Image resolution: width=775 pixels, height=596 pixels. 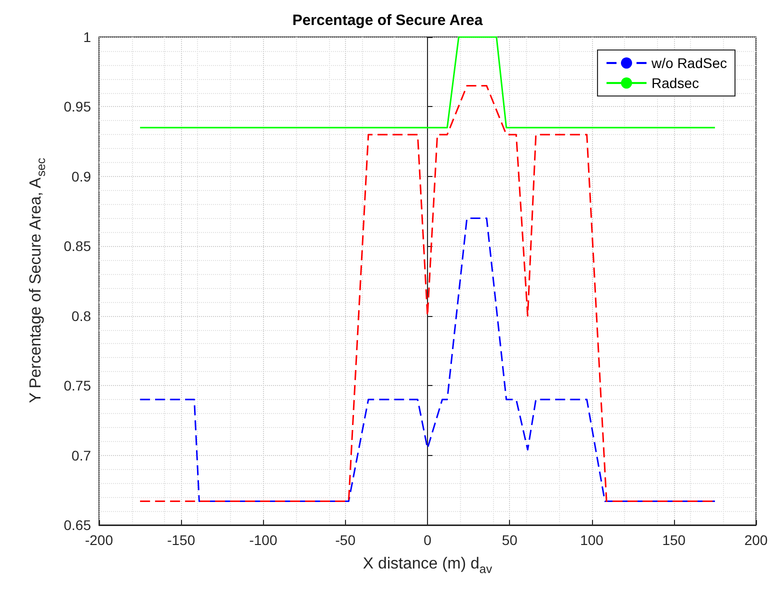 I want to click on x-tick-label: 0, so click(x=428, y=540).